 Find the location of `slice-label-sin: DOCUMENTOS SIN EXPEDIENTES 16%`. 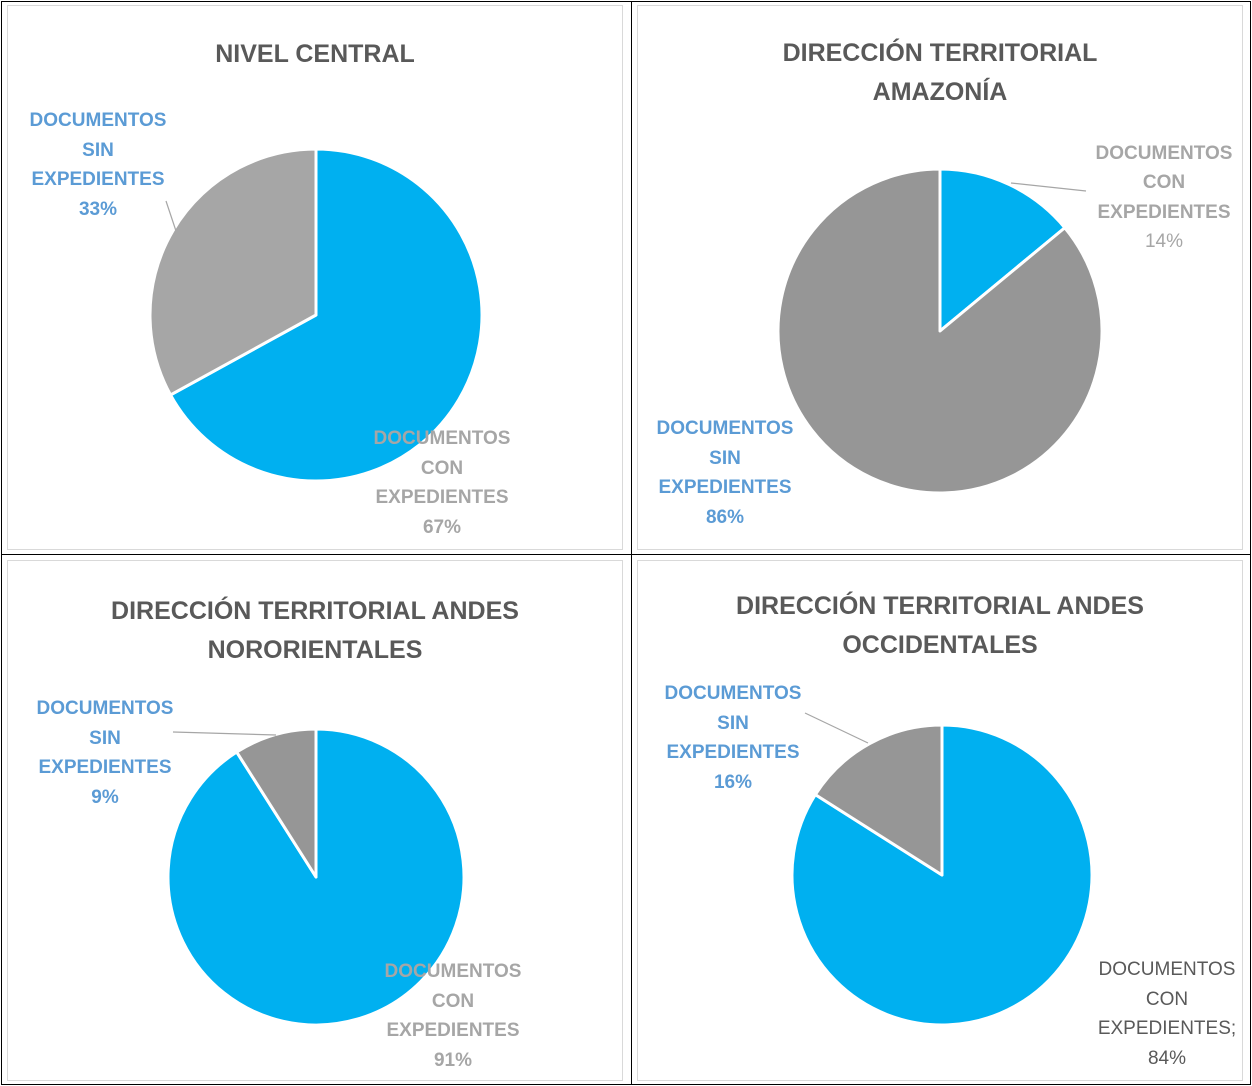

slice-label-sin: DOCUMENTOS SIN EXPEDIENTES 16% is located at coordinates (733, 738).